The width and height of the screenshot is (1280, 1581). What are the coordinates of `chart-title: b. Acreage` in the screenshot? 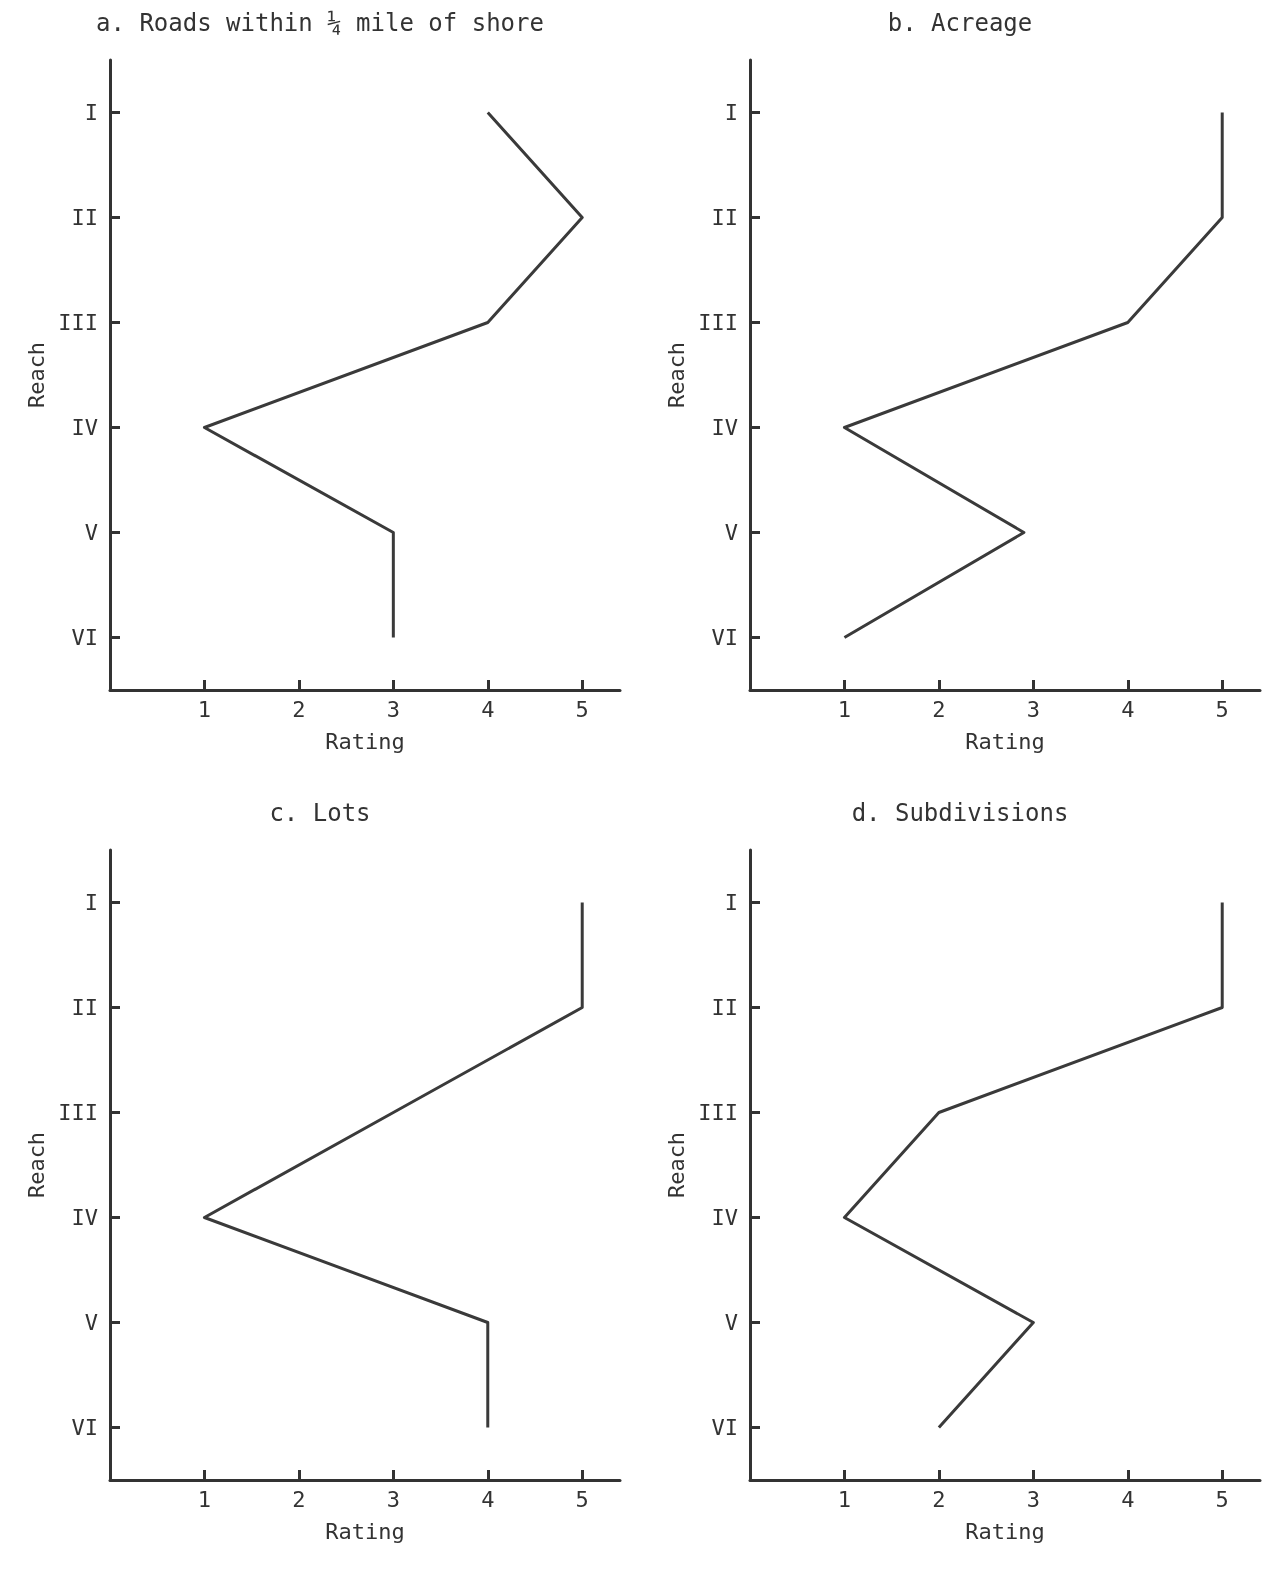 It's located at (960, 23).